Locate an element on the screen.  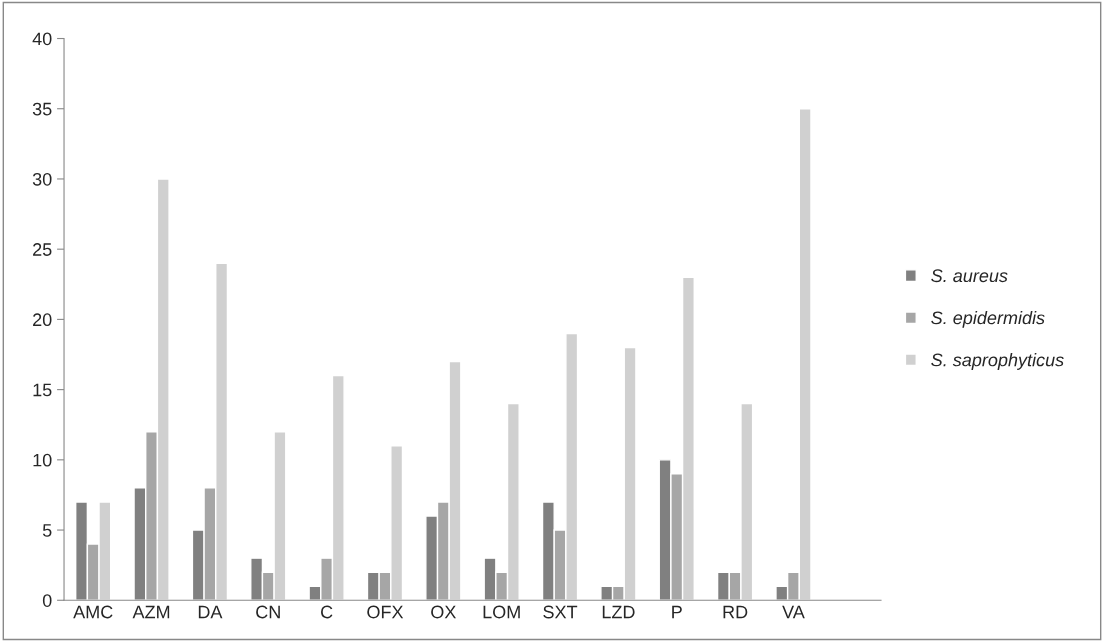
y-tick-label: 15 is located at coordinates (42, 390).